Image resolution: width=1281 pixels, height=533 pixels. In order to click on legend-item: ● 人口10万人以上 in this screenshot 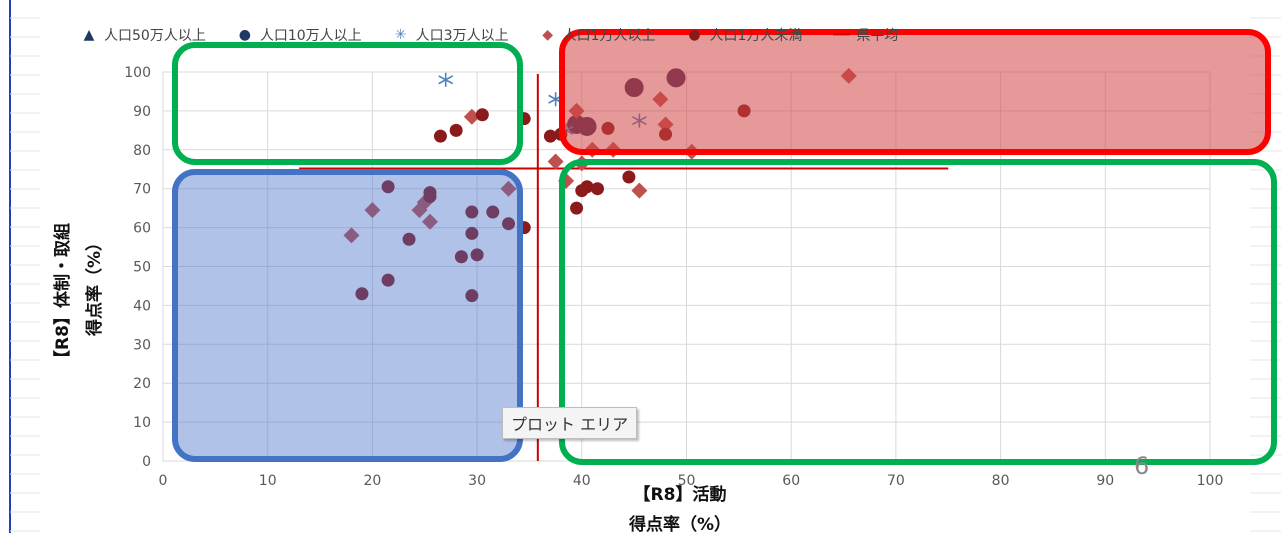, I will do `click(299, 35)`.